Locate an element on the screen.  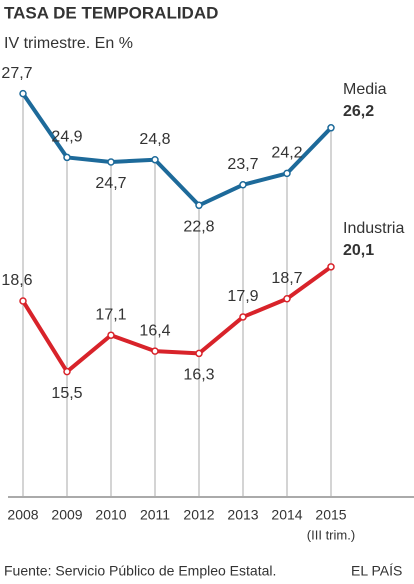
data-label: 16,3 is located at coordinates (198, 375).